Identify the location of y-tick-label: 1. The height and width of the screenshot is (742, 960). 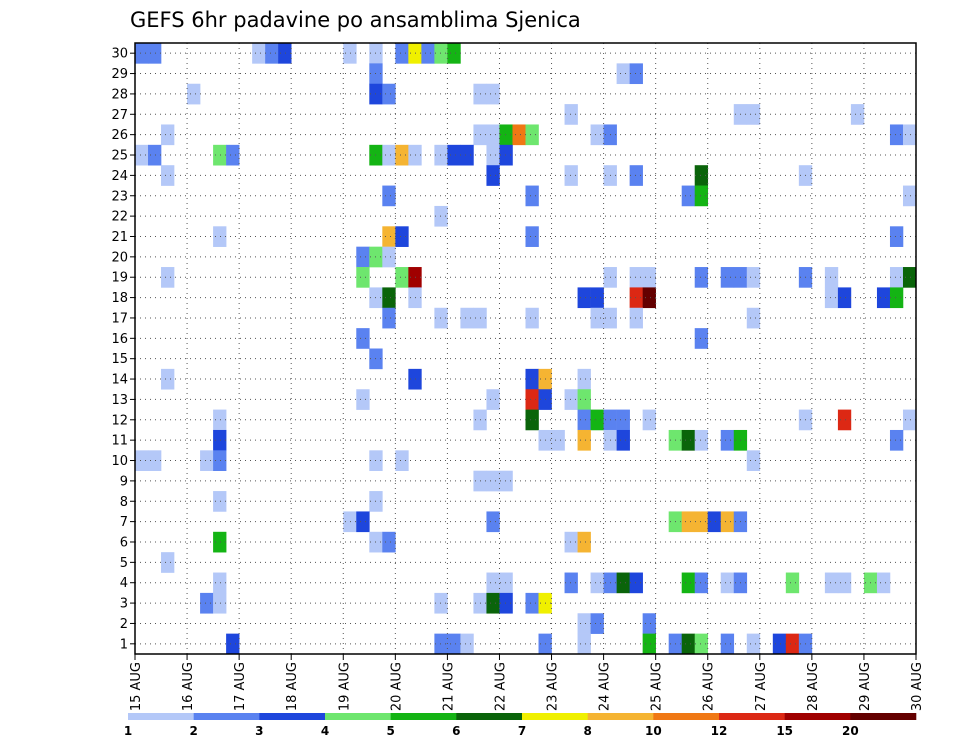
(124, 644).